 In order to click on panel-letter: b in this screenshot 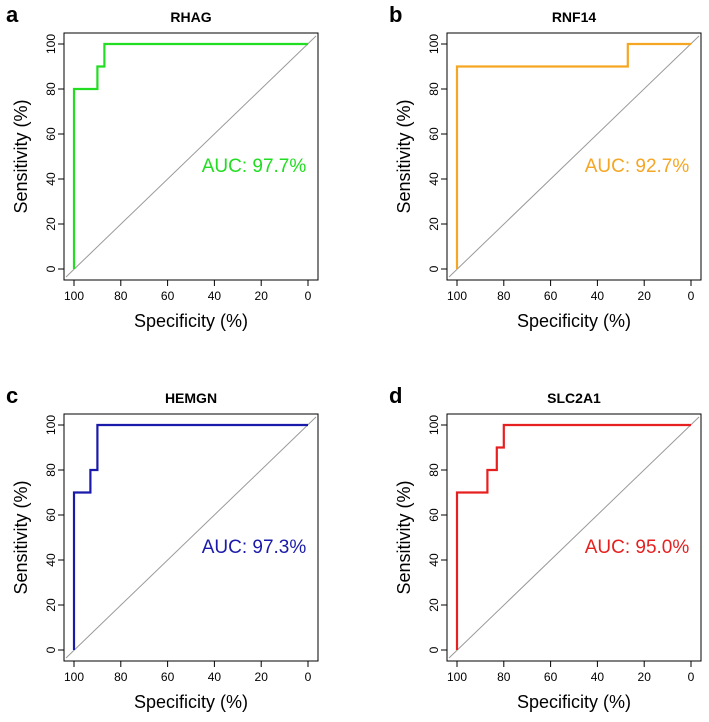, I will do `click(395, 14)`.